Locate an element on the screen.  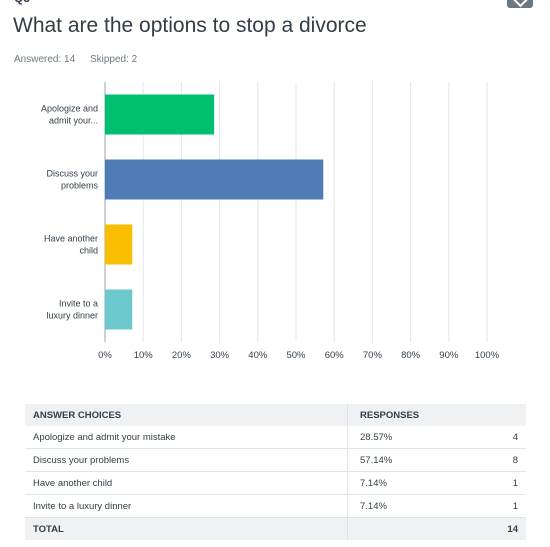
category-label: Discuss your is located at coordinates (72, 174).